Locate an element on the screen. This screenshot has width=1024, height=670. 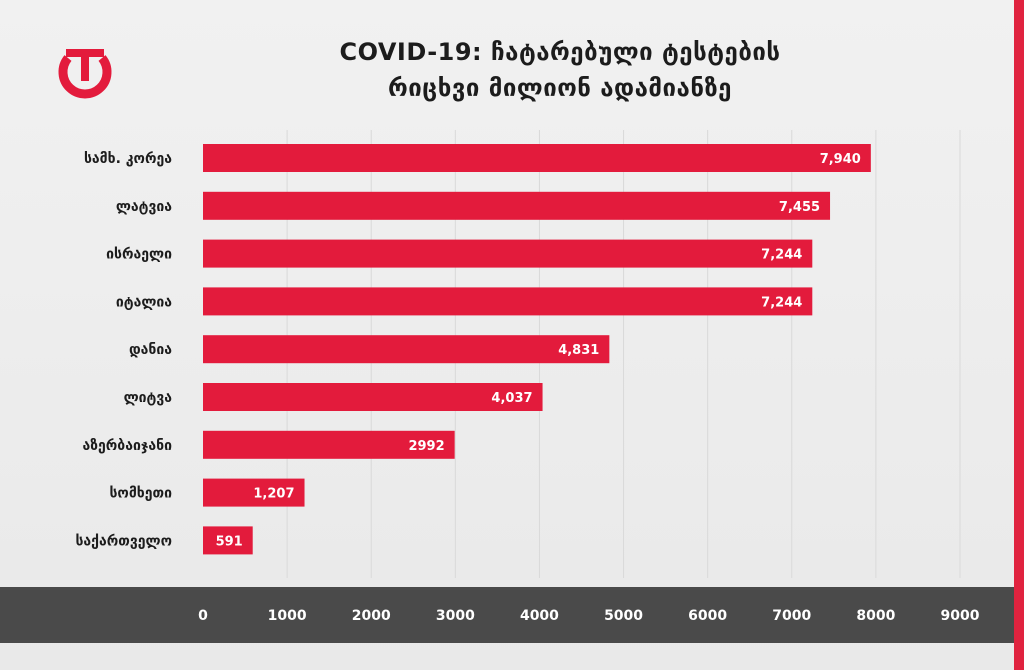
power-logo-icon is located at coordinates (85, 74).